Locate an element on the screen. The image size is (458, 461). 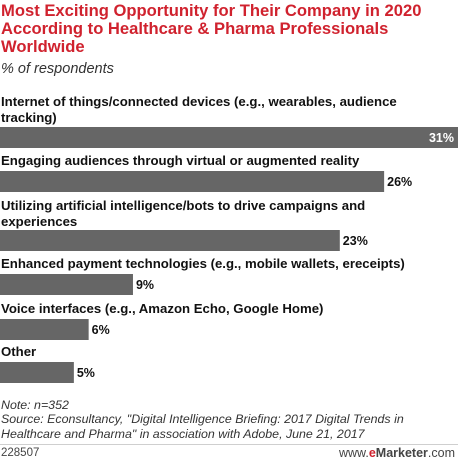
note-text: Note: n=352 is located at coordinates (35, 405).